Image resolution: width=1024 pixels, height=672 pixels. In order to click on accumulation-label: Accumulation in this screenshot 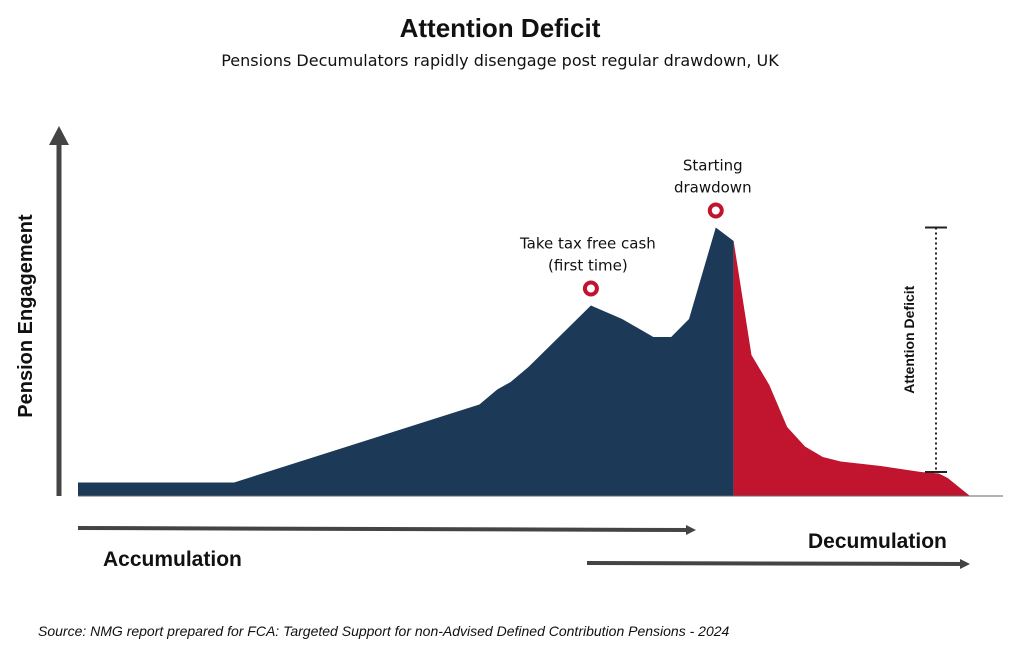, I will do `click(172, 559)`.